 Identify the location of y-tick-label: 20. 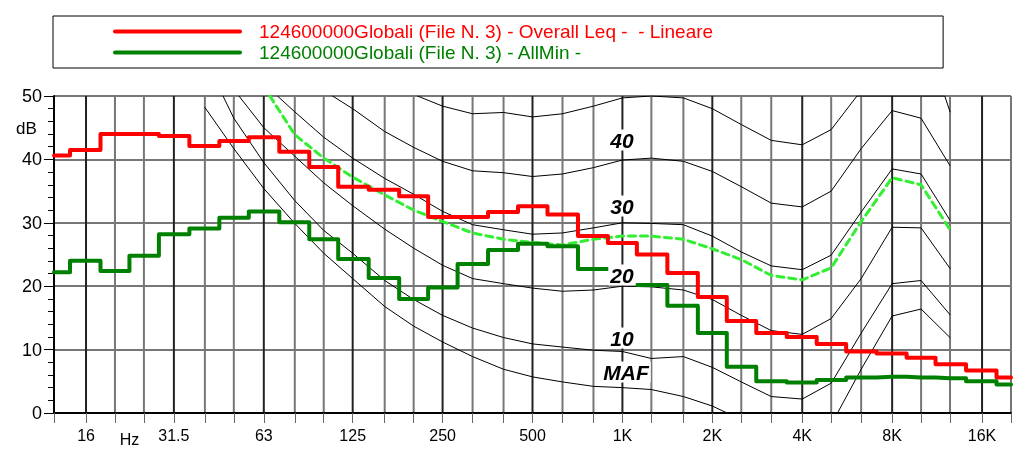
(31, 286).